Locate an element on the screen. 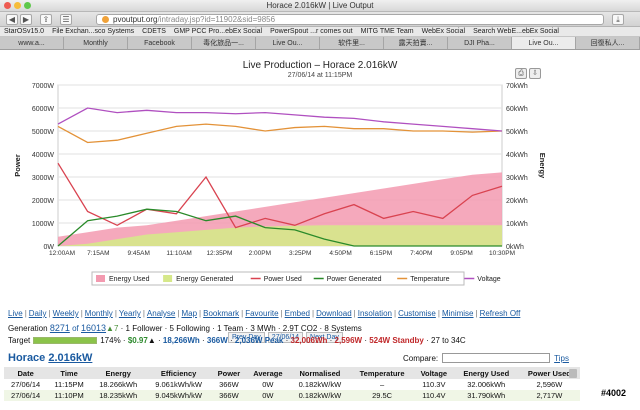 The width and height of the screenshot is (640, 410). column-header: Energy is located at coordinates (118, 373).